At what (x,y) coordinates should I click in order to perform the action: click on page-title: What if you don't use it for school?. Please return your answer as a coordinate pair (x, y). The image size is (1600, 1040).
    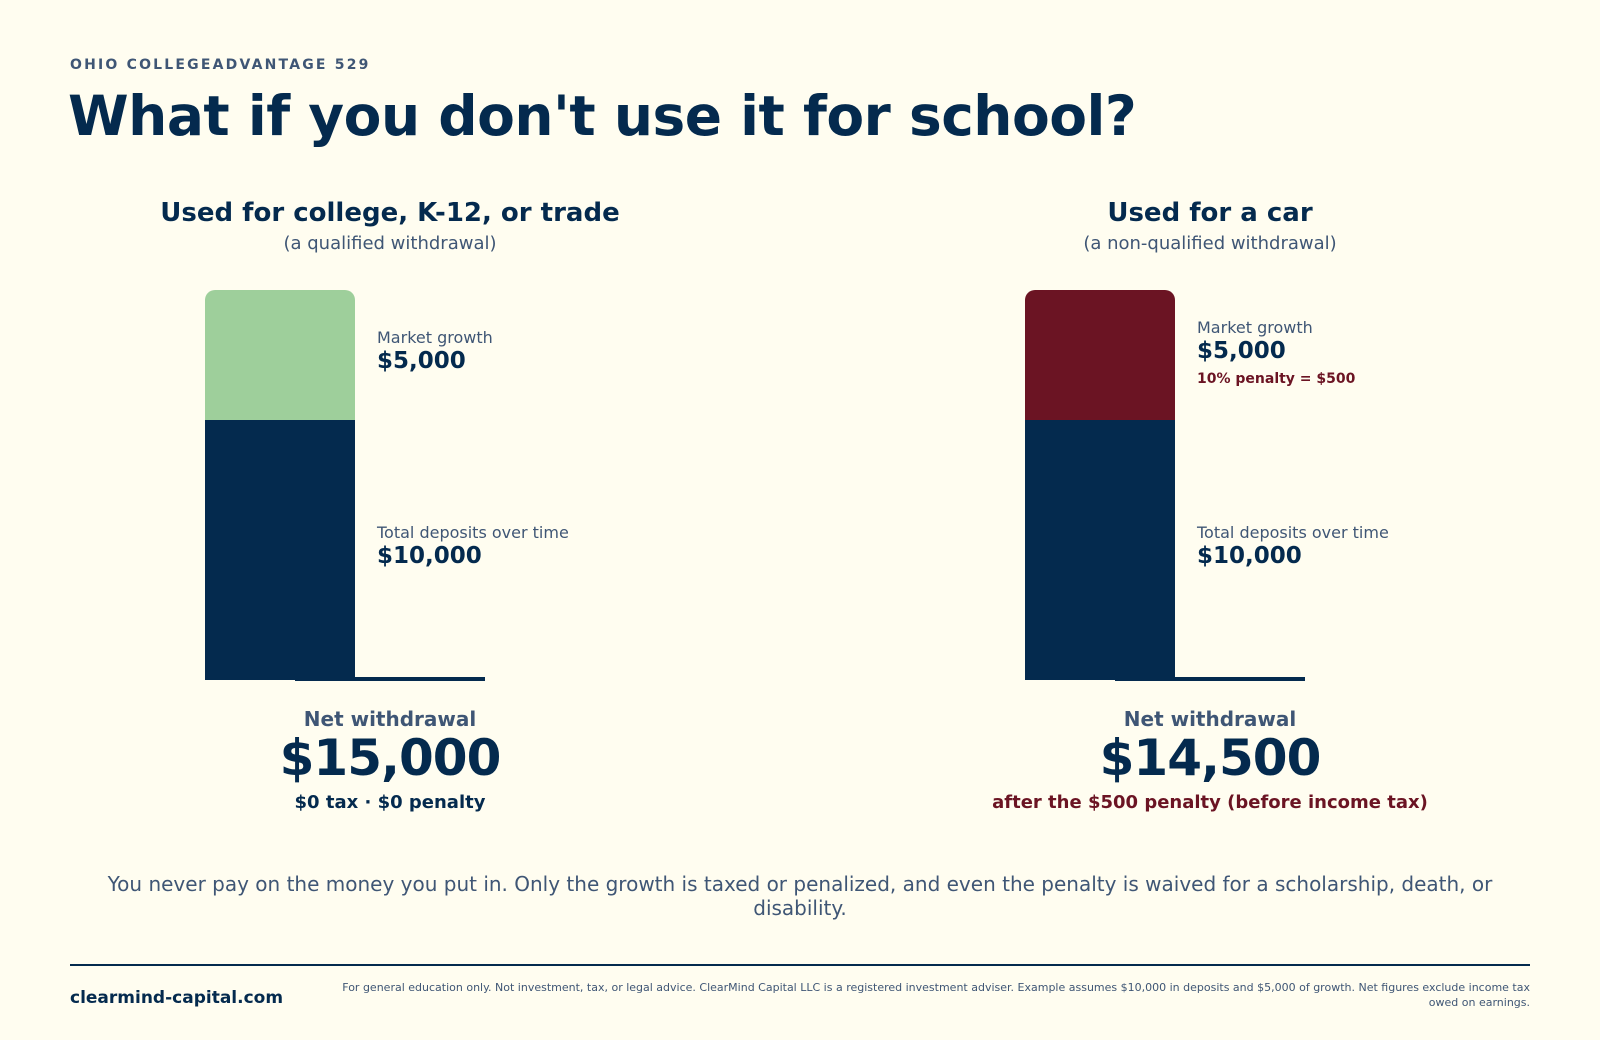
    Looking at the image, I should click on (602, 116).